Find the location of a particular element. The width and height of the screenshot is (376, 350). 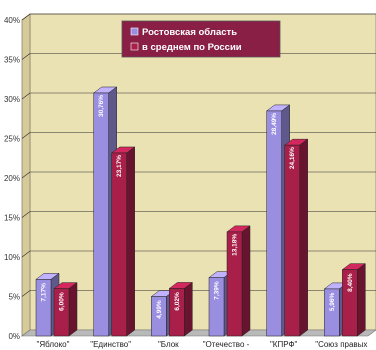

bar: 13,18% is located at coordinates (238, 281).